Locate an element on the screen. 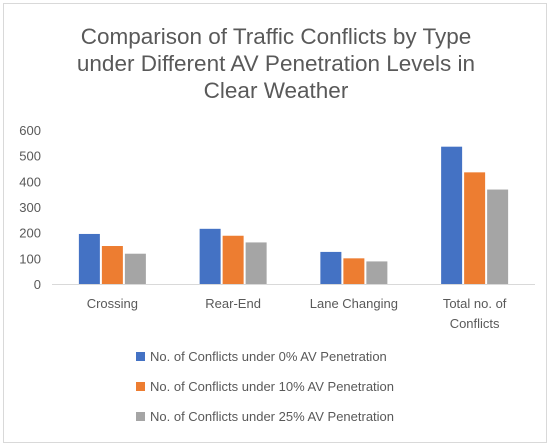  y-tick-label: 600 is located at coordinates (30, 130).